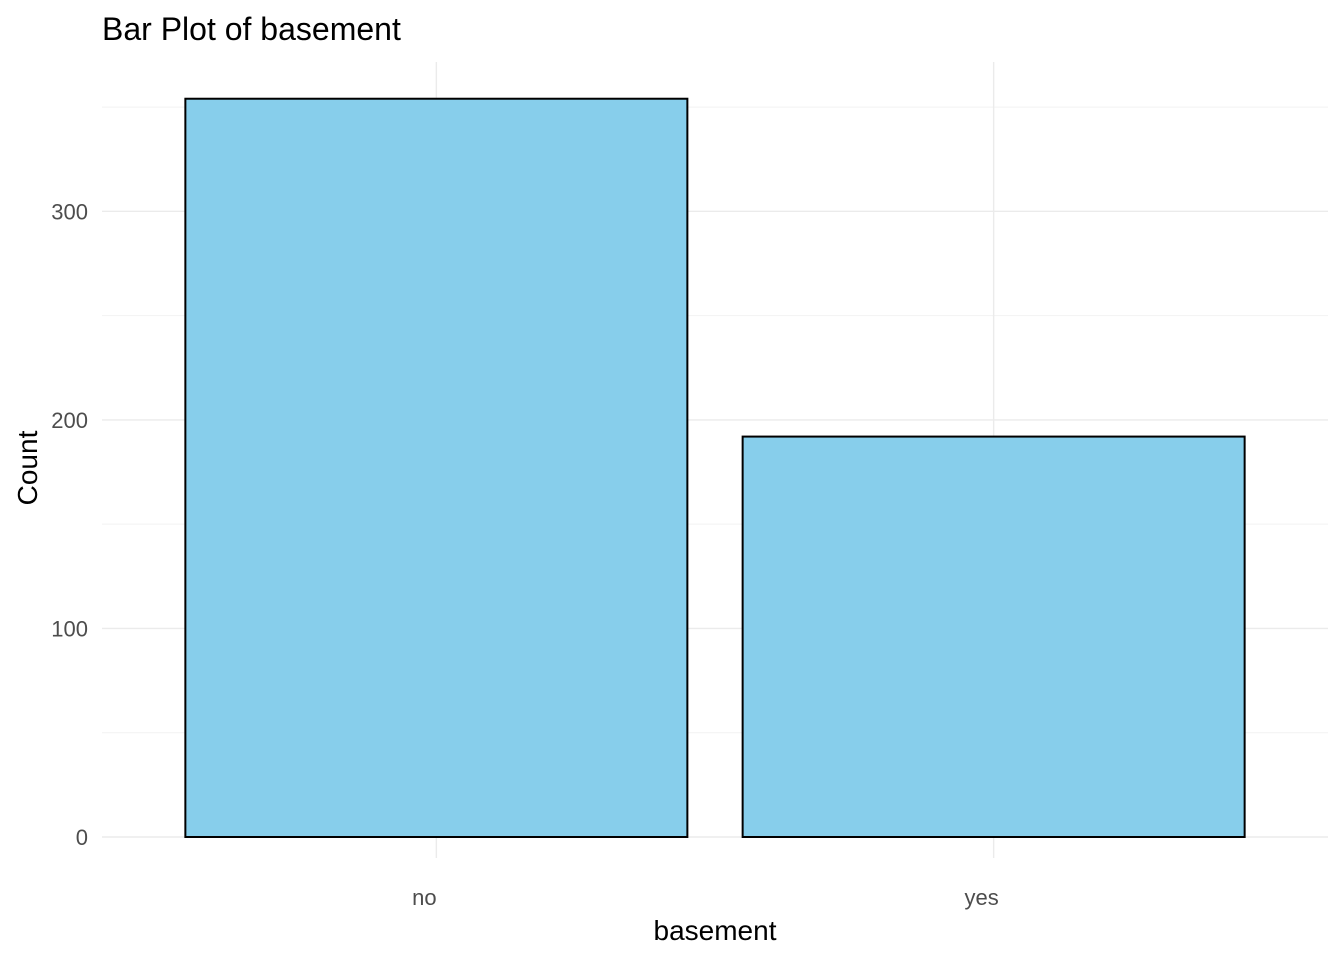 The height and width of the screenshot is (960, 1344). I want to click on x-axis-tick-labels: no yes, so click(705, 897).